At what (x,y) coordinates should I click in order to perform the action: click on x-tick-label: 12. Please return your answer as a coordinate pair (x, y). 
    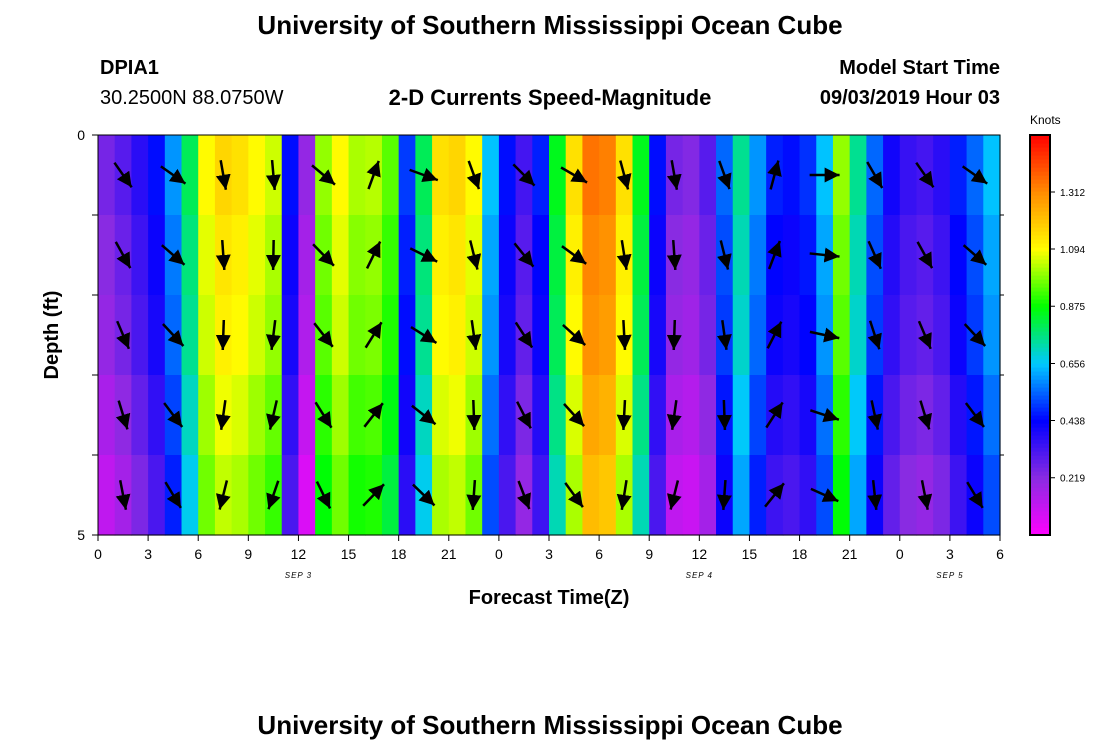
    Looking at the image, I should click on (700, 554).